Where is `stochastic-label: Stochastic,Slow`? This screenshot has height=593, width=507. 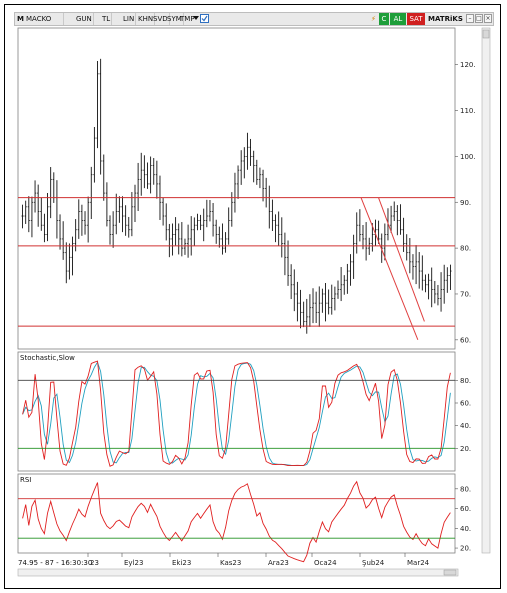
stochastic-label: Stochastic,Slow is located at coordinates (47, 358).